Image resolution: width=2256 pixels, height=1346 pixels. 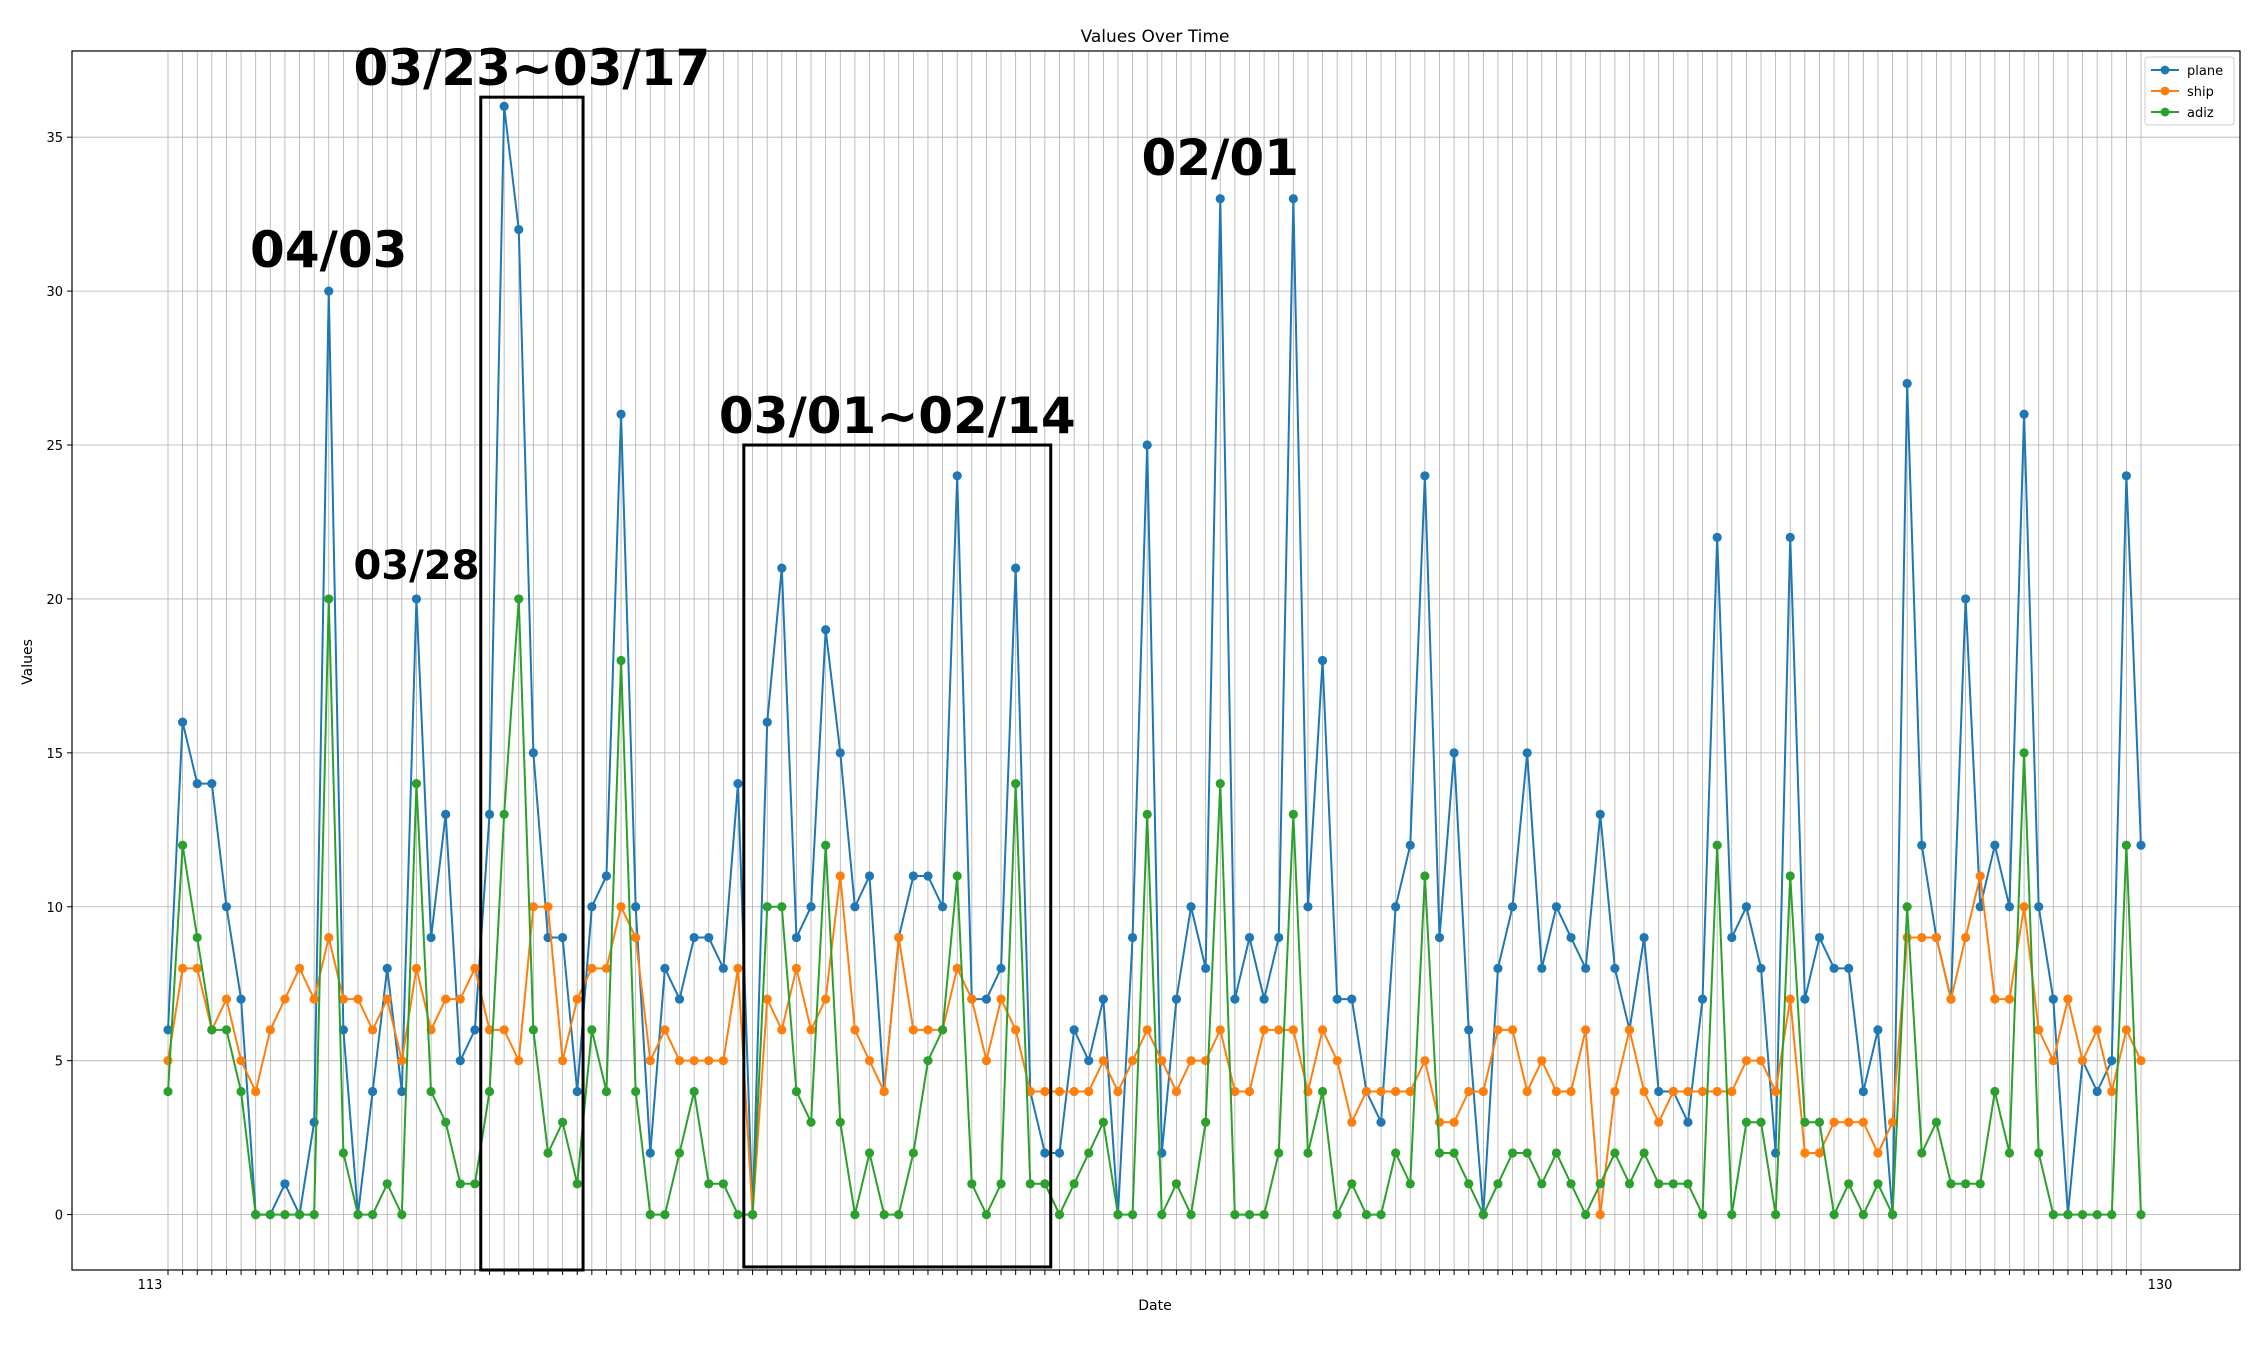 What do you see at coordinates (2165, 91) in the screenshot?
I see `legend-marker-ship` at bounding box center [2165, 91].